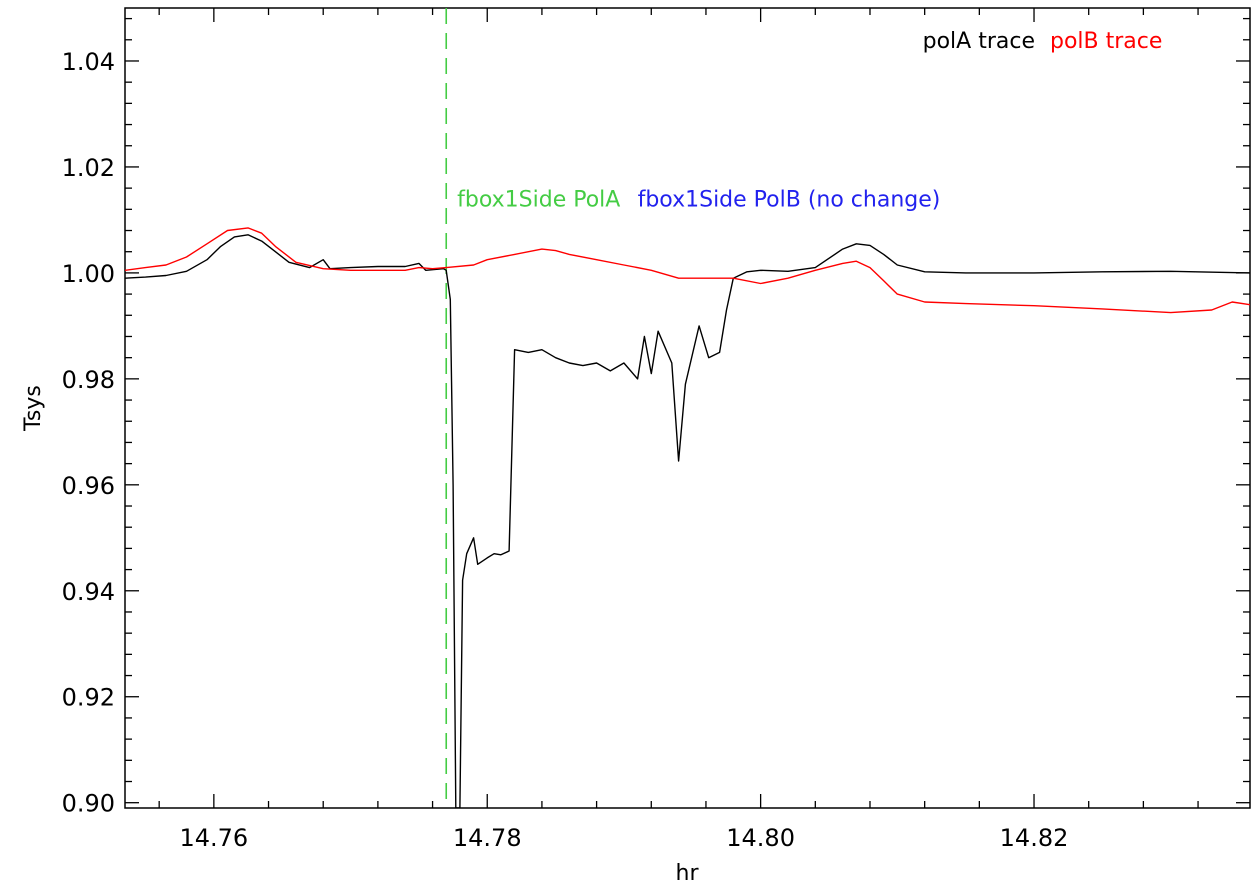 Image resolution: width=1256 pixels, height=890 pixels. What do you see at coordinates (88, 698) in the screenshot?
I see `y-tick-label: 0.92` at bounding box center [88, 698].